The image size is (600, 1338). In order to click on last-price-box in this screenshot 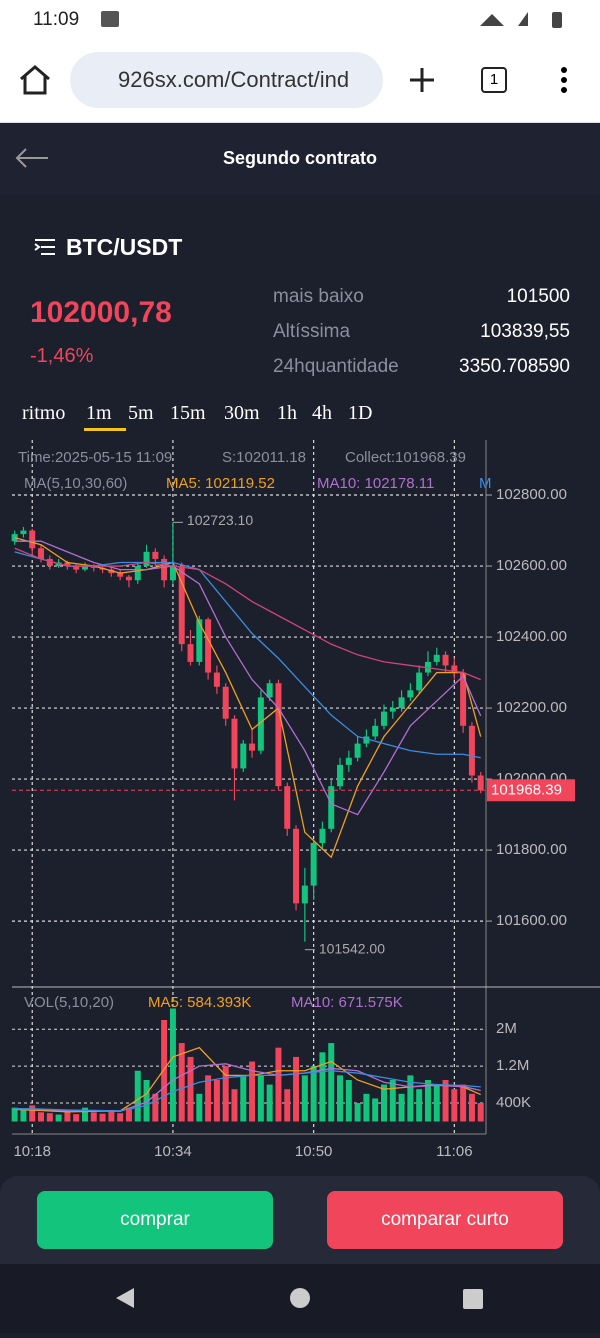, I will do `click(531, 790)`.